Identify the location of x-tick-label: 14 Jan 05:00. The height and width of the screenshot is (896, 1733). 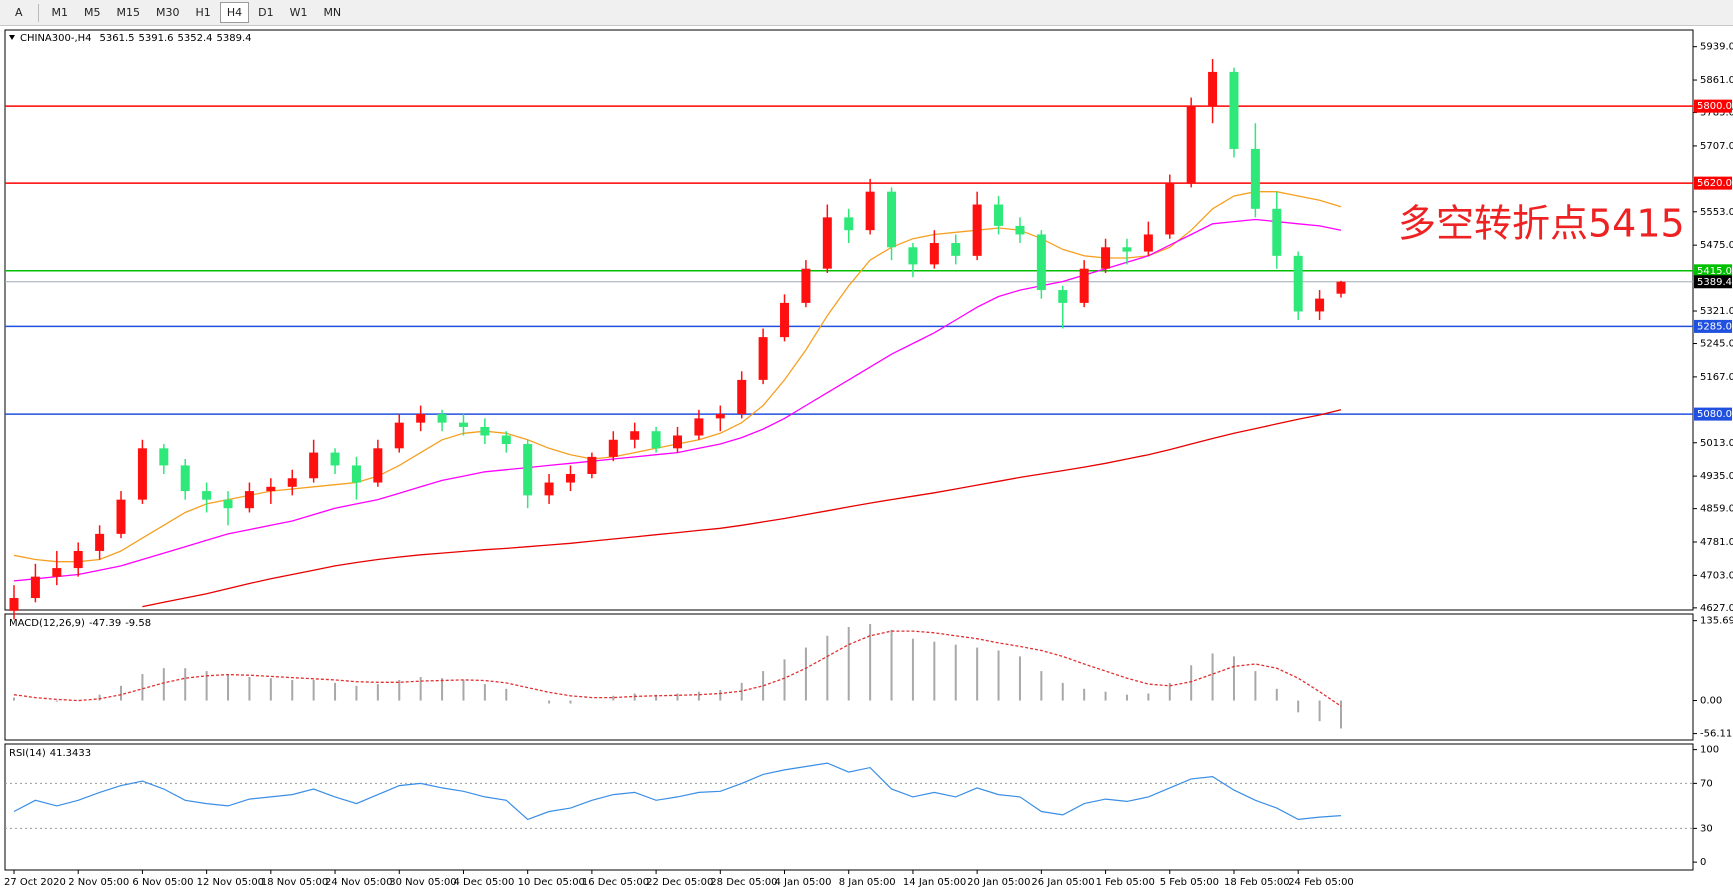
(934, 882).